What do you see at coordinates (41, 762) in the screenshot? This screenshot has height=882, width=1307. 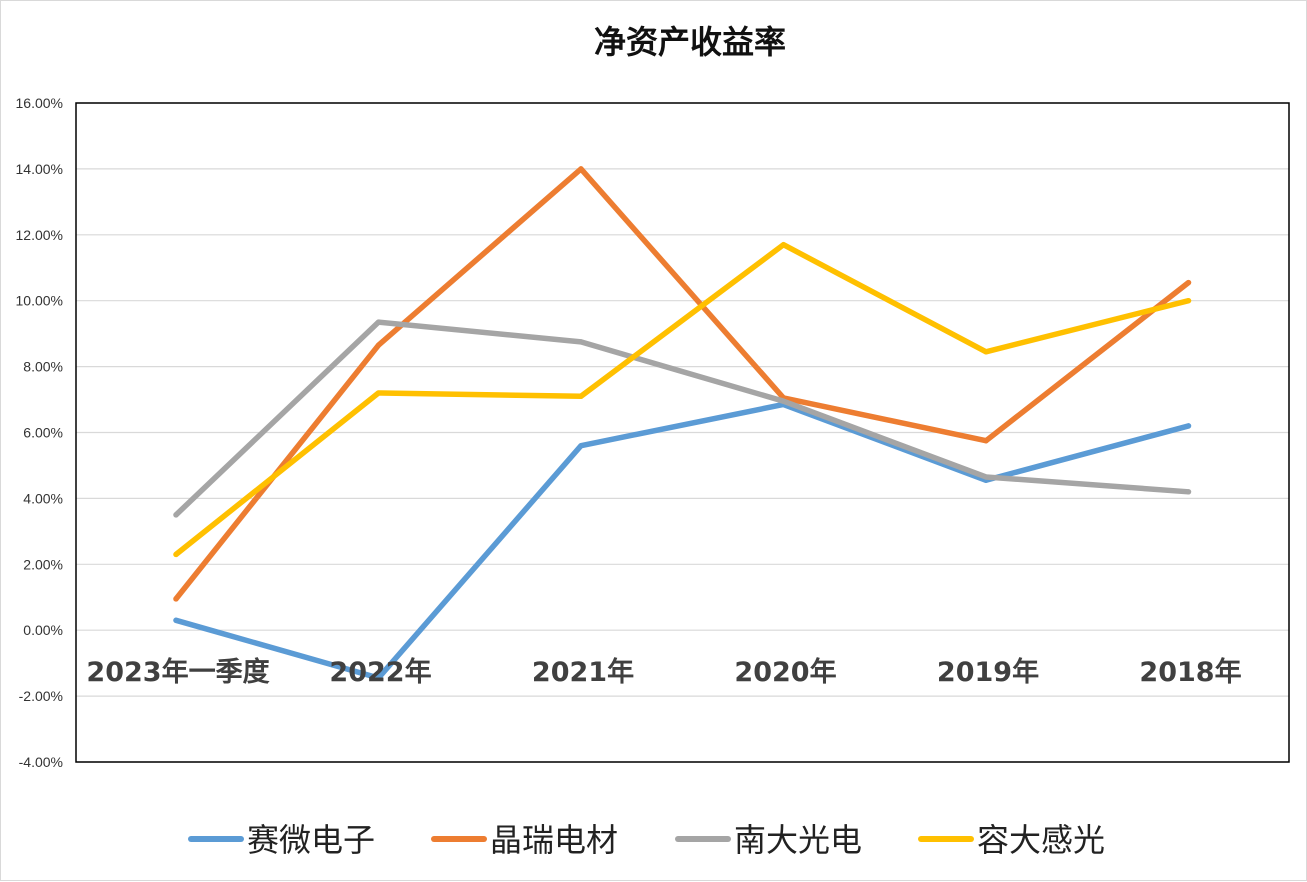 I see `y-tick-label: -4.00%` at bounding box center [41, 762].